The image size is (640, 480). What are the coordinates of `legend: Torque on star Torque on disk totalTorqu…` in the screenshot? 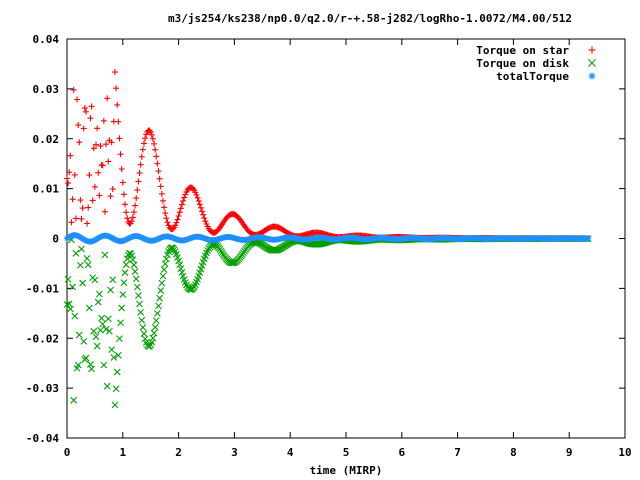 It's located at (536, 63).